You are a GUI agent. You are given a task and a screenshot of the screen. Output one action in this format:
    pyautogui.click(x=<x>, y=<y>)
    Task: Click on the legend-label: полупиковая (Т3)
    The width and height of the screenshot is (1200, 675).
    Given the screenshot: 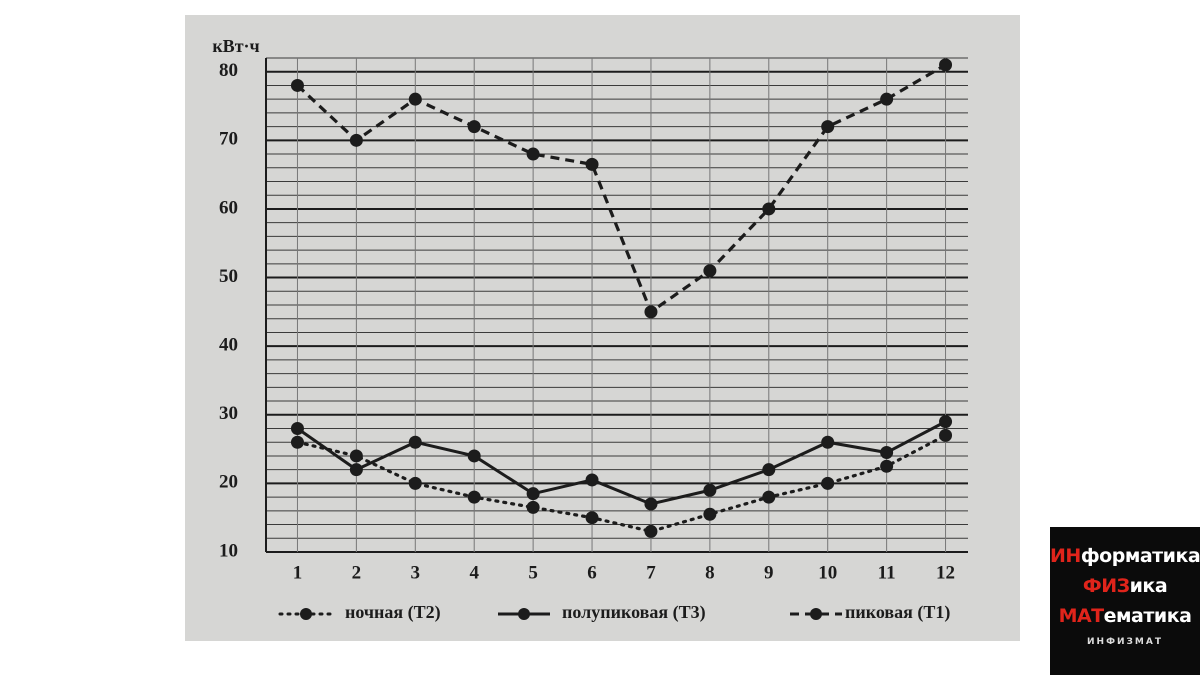 What is the action you would take?
    pyautogui.click(x=634, y=612)
    